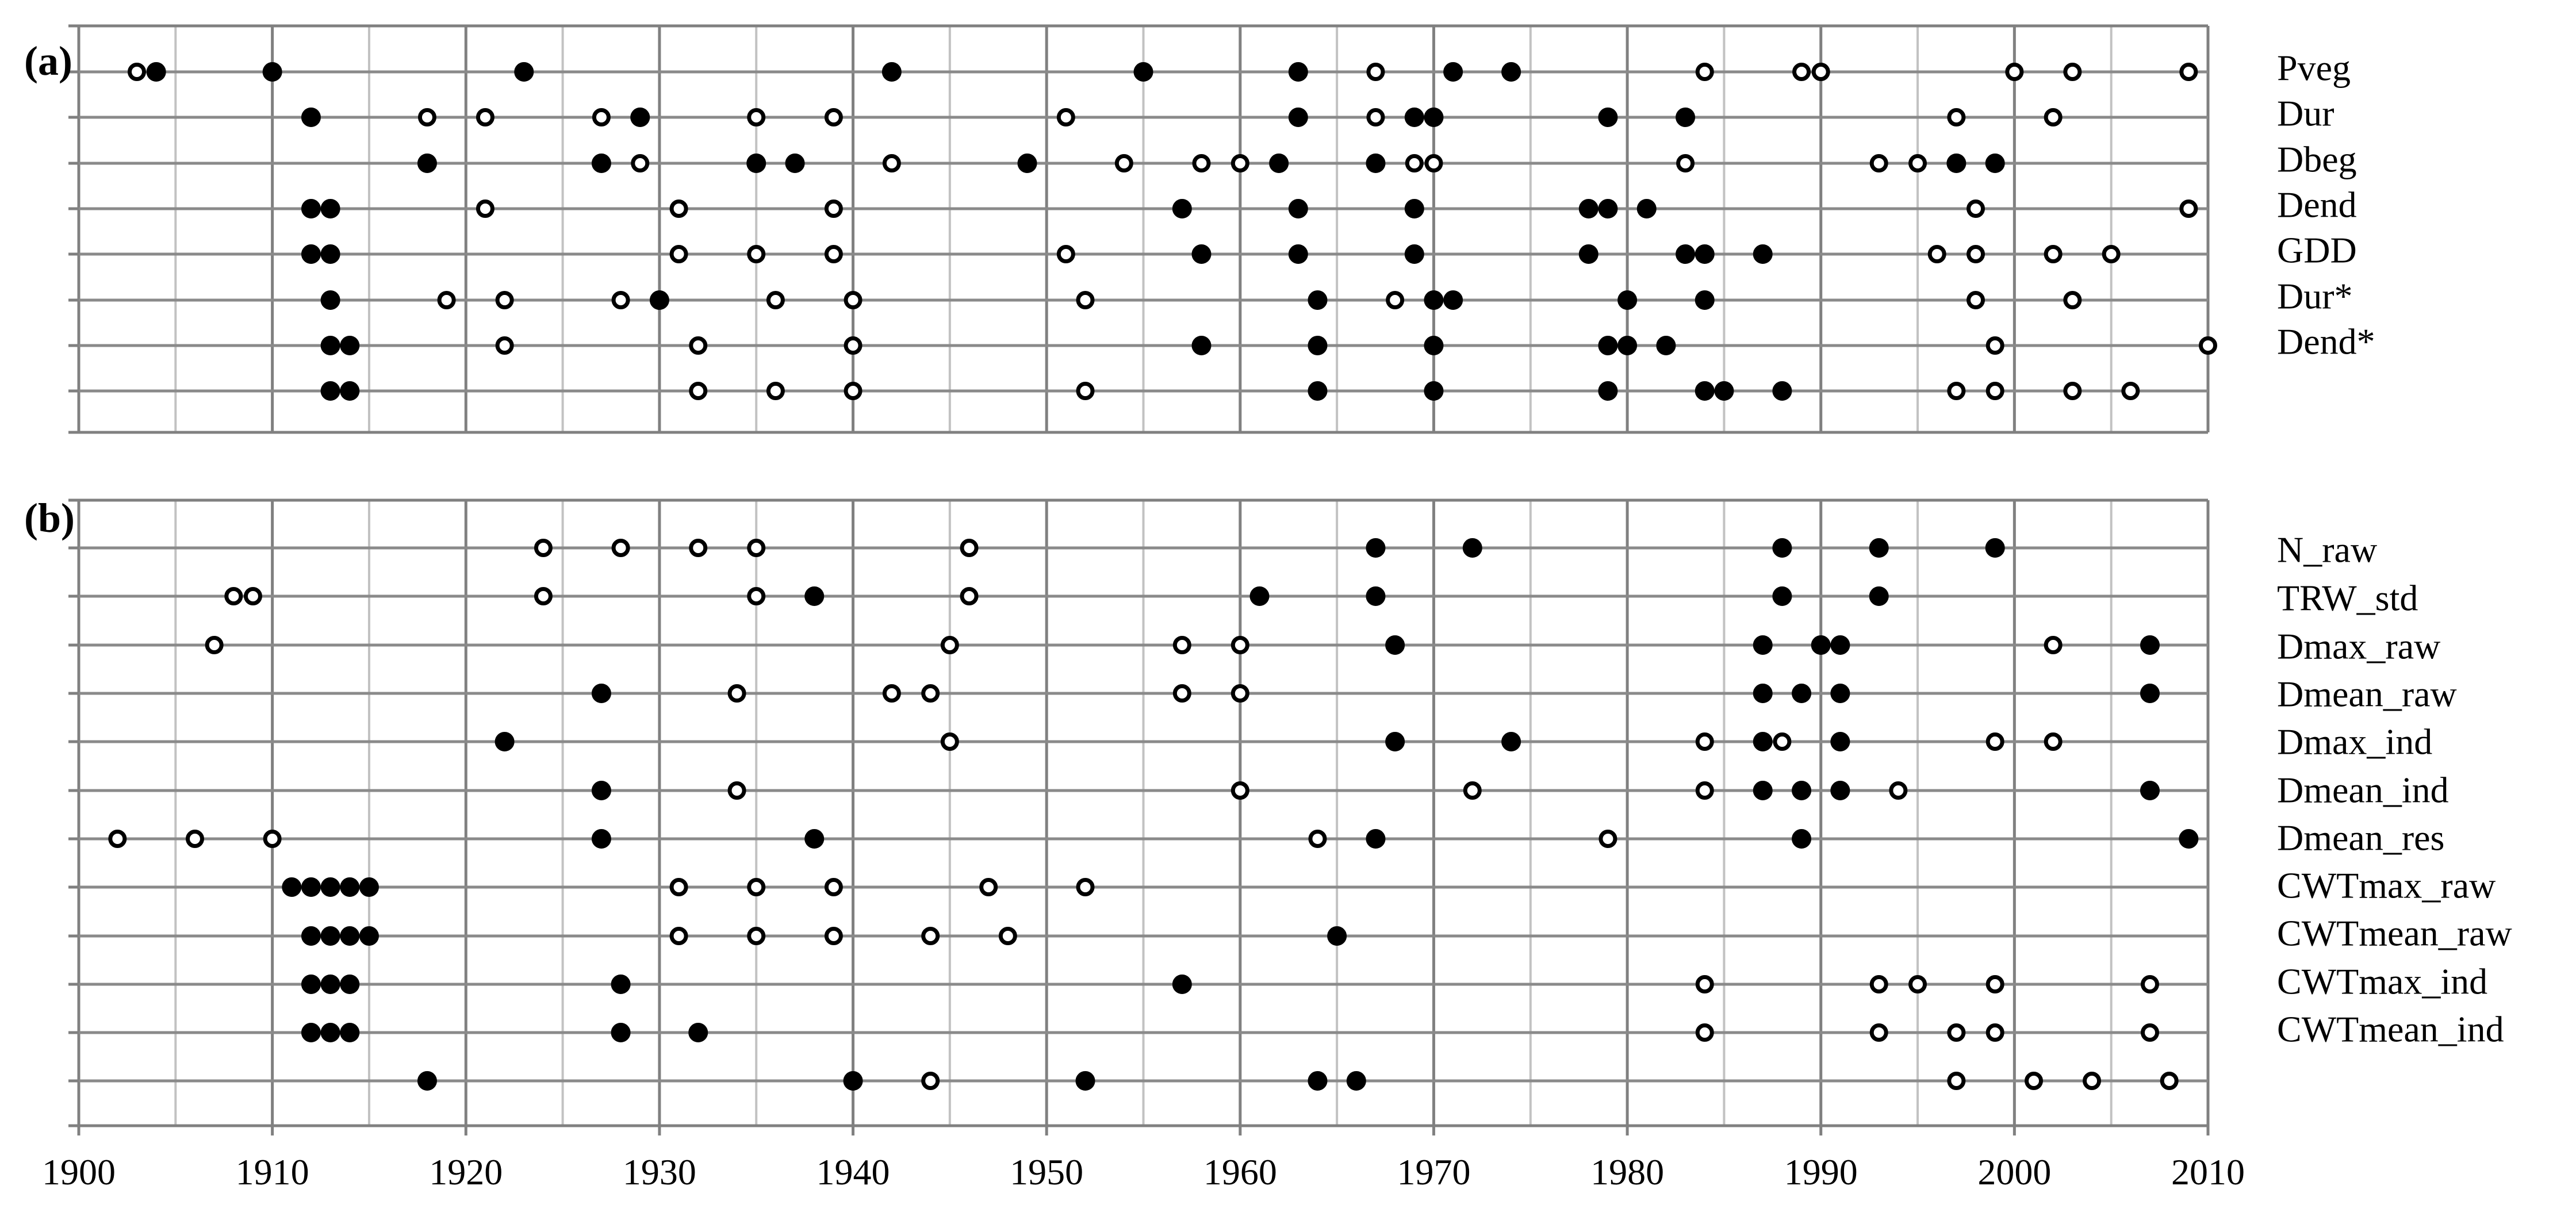 The height and width of the screenshot is (1220, 2576). Describe the element at coordinates (2317, 250) in the screenshot. I see `row-label: GDD` at that location.